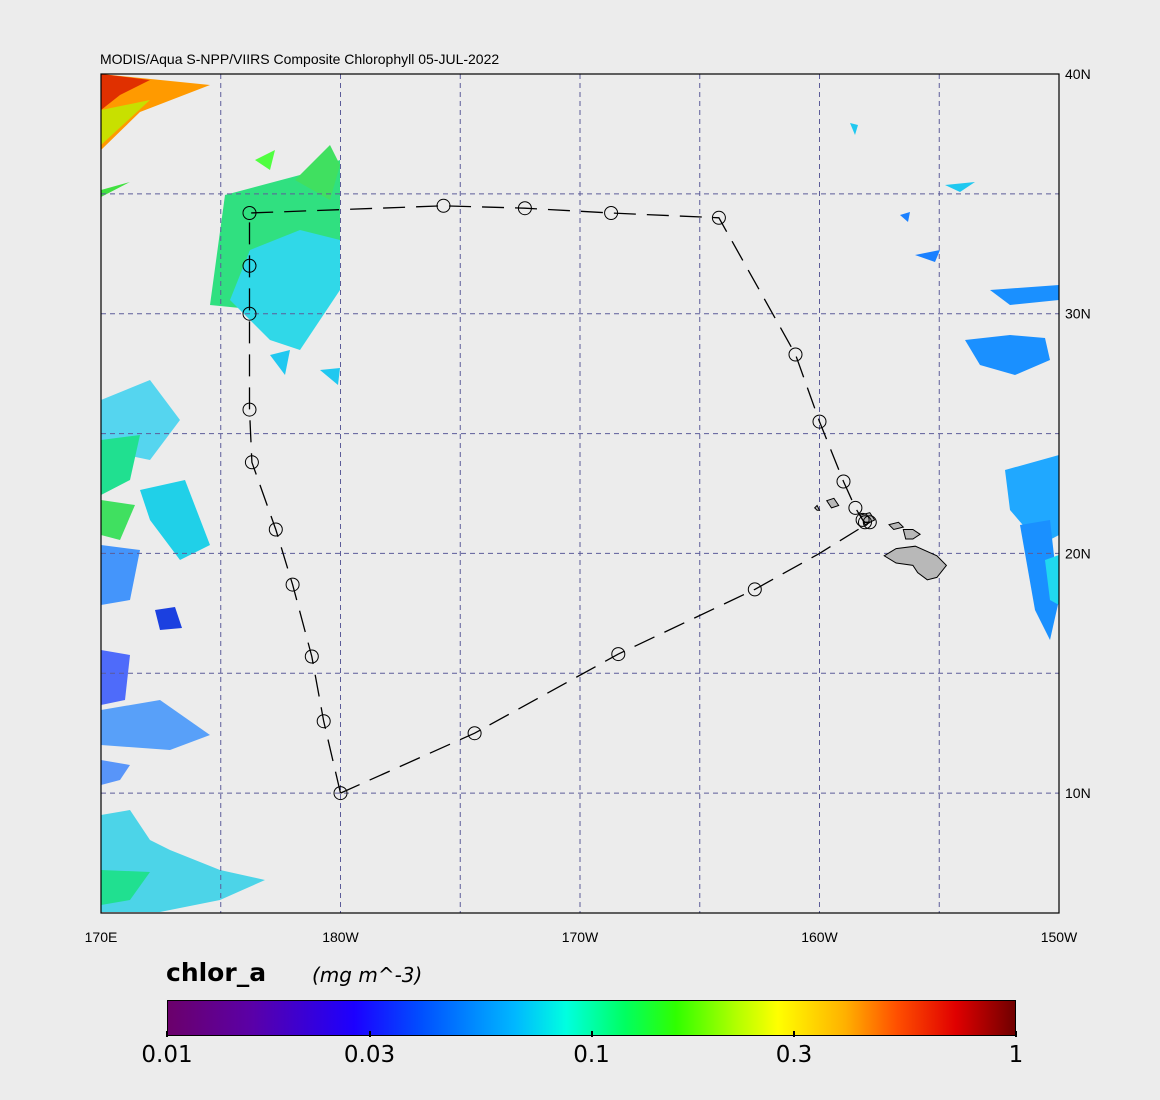  Describe the element at coordinates (1078, 314) in the screenshot. I see `latitude-tick-label: 30N` at that location.